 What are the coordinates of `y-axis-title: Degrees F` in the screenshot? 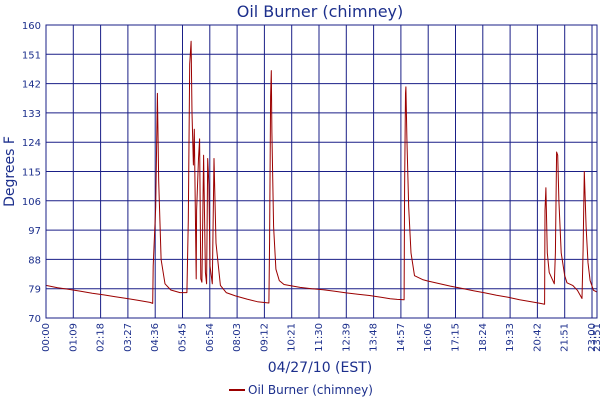 It's located at (10, 171).